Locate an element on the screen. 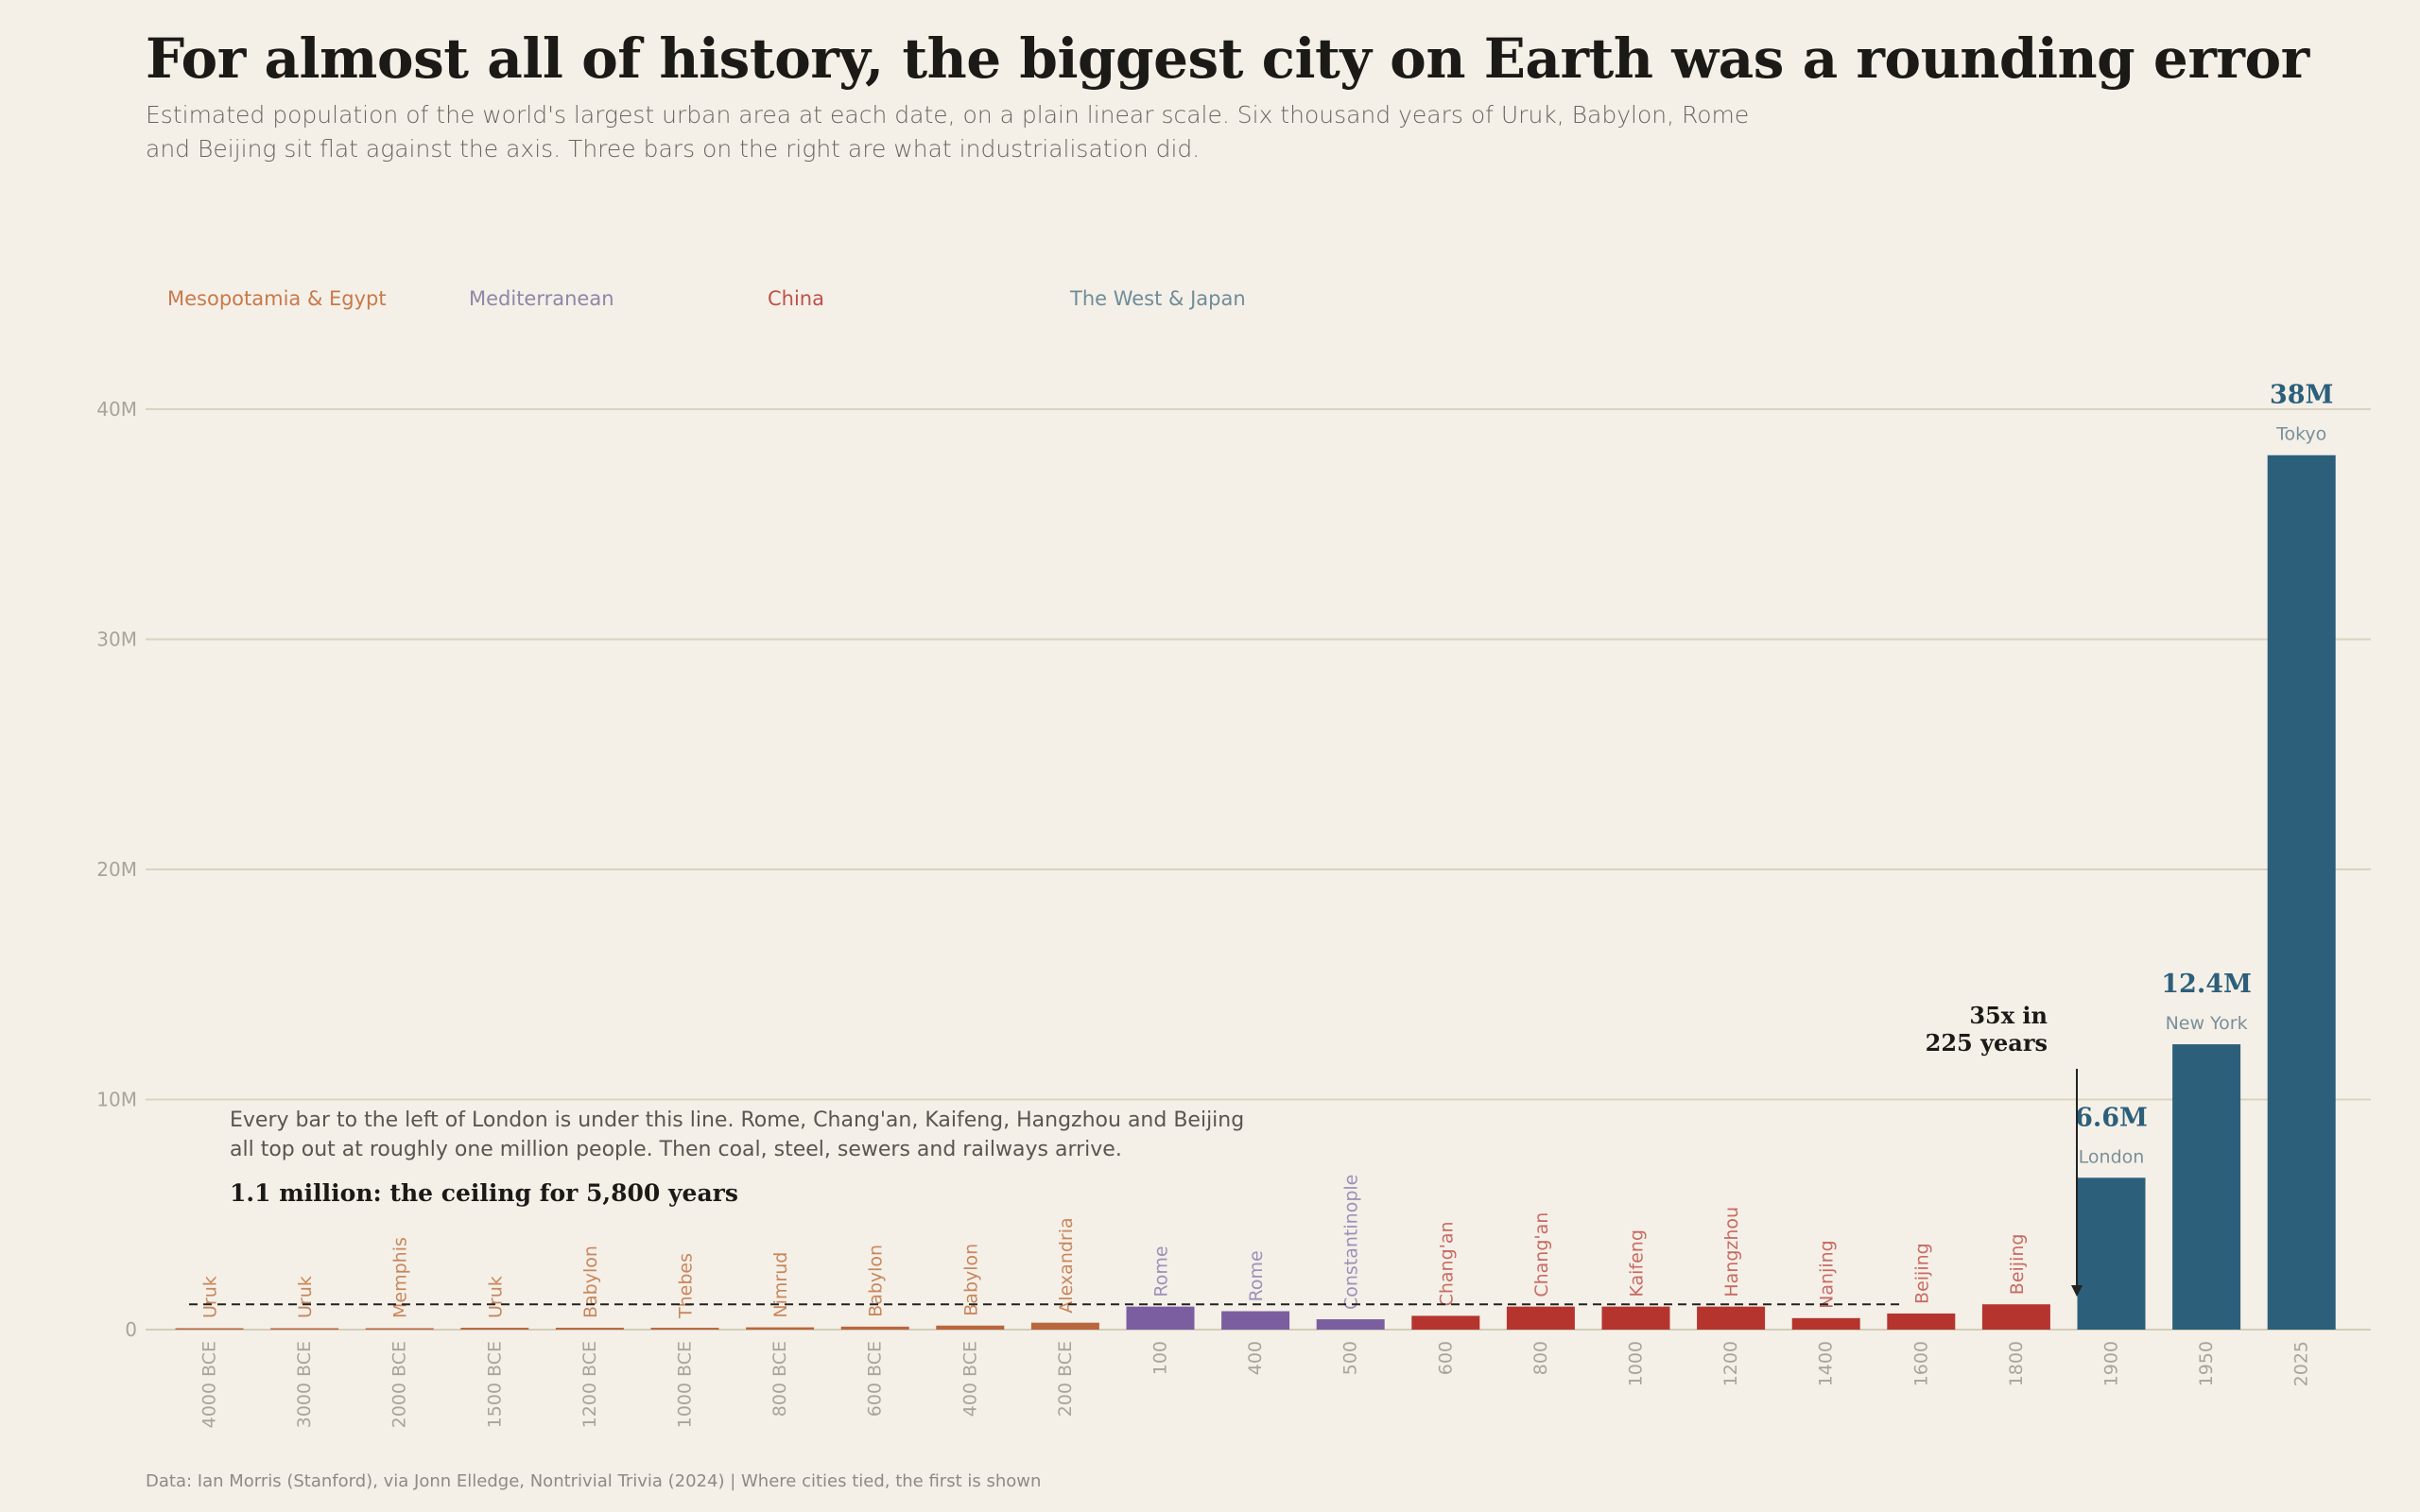 The width and height of the screenshot is (2420, 1512). city-label: Alexandria is located at coordinates (1066, 1265).